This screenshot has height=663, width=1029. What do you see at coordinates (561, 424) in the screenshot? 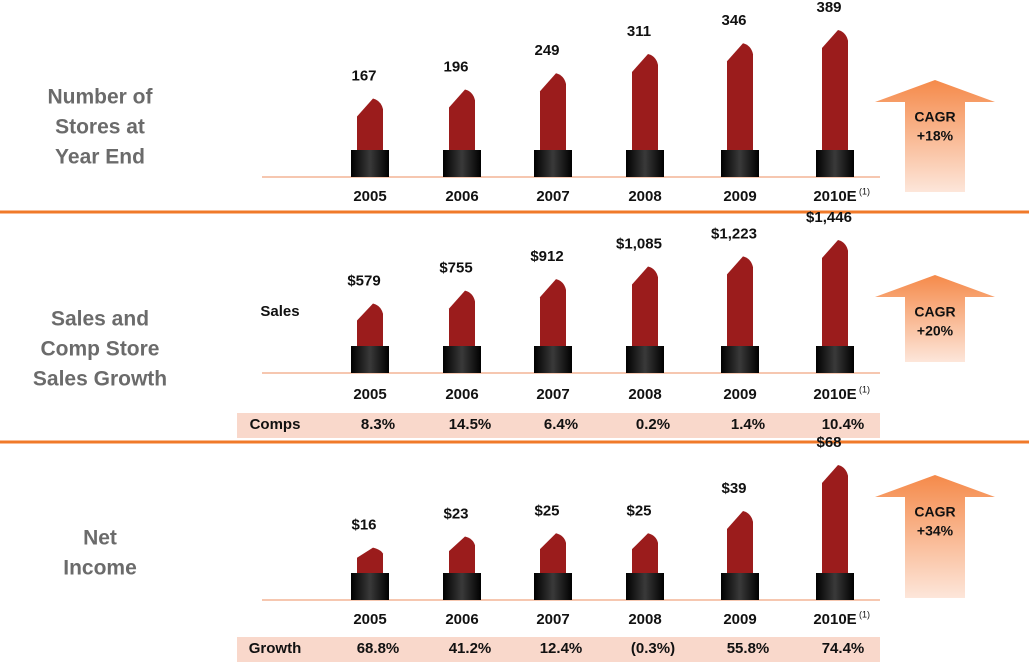
I see `row-value: 6.4%` at bounding box center [561, 424].